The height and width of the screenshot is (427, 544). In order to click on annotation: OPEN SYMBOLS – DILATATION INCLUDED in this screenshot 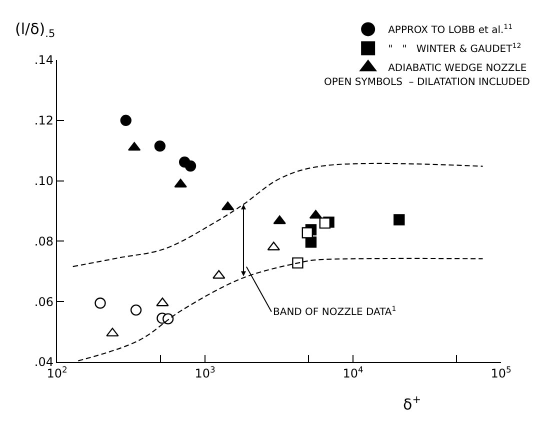, I will do `click(427, 82)`.